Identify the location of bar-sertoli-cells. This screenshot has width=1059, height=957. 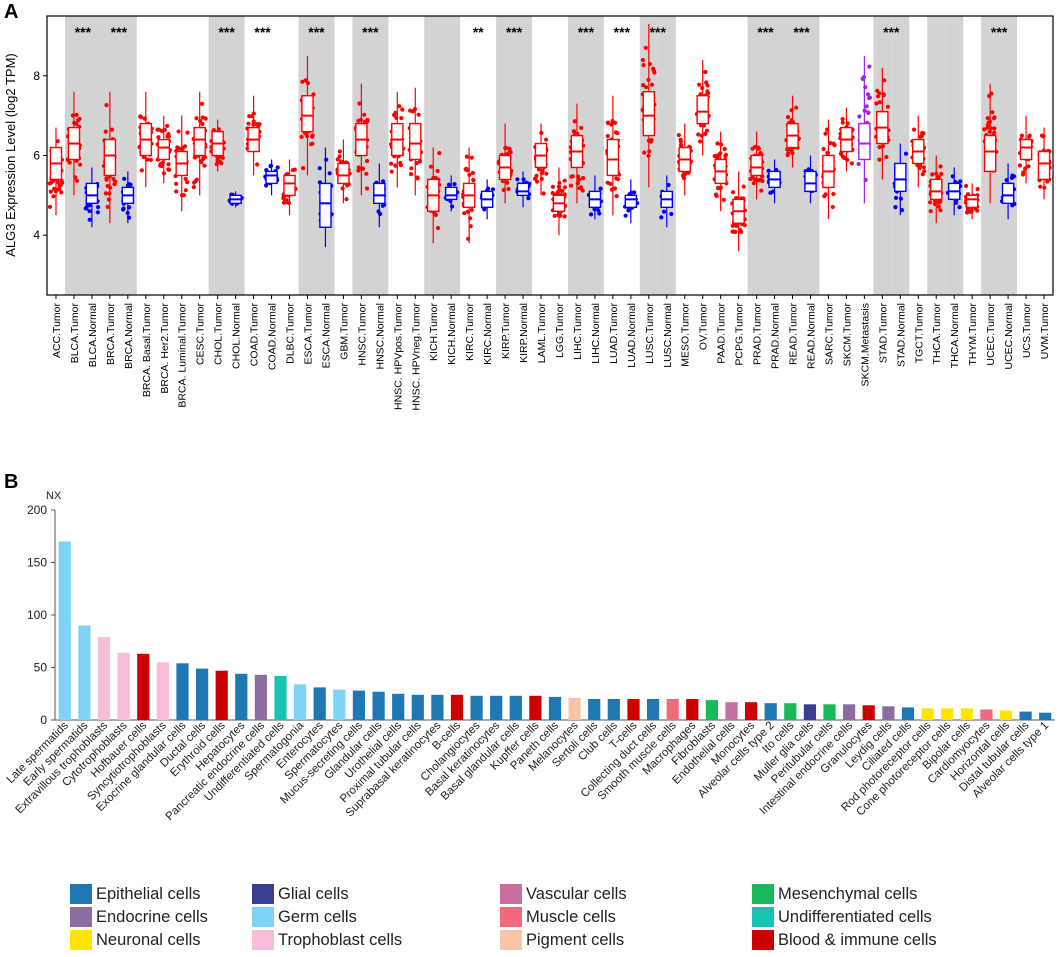
(594, 709).